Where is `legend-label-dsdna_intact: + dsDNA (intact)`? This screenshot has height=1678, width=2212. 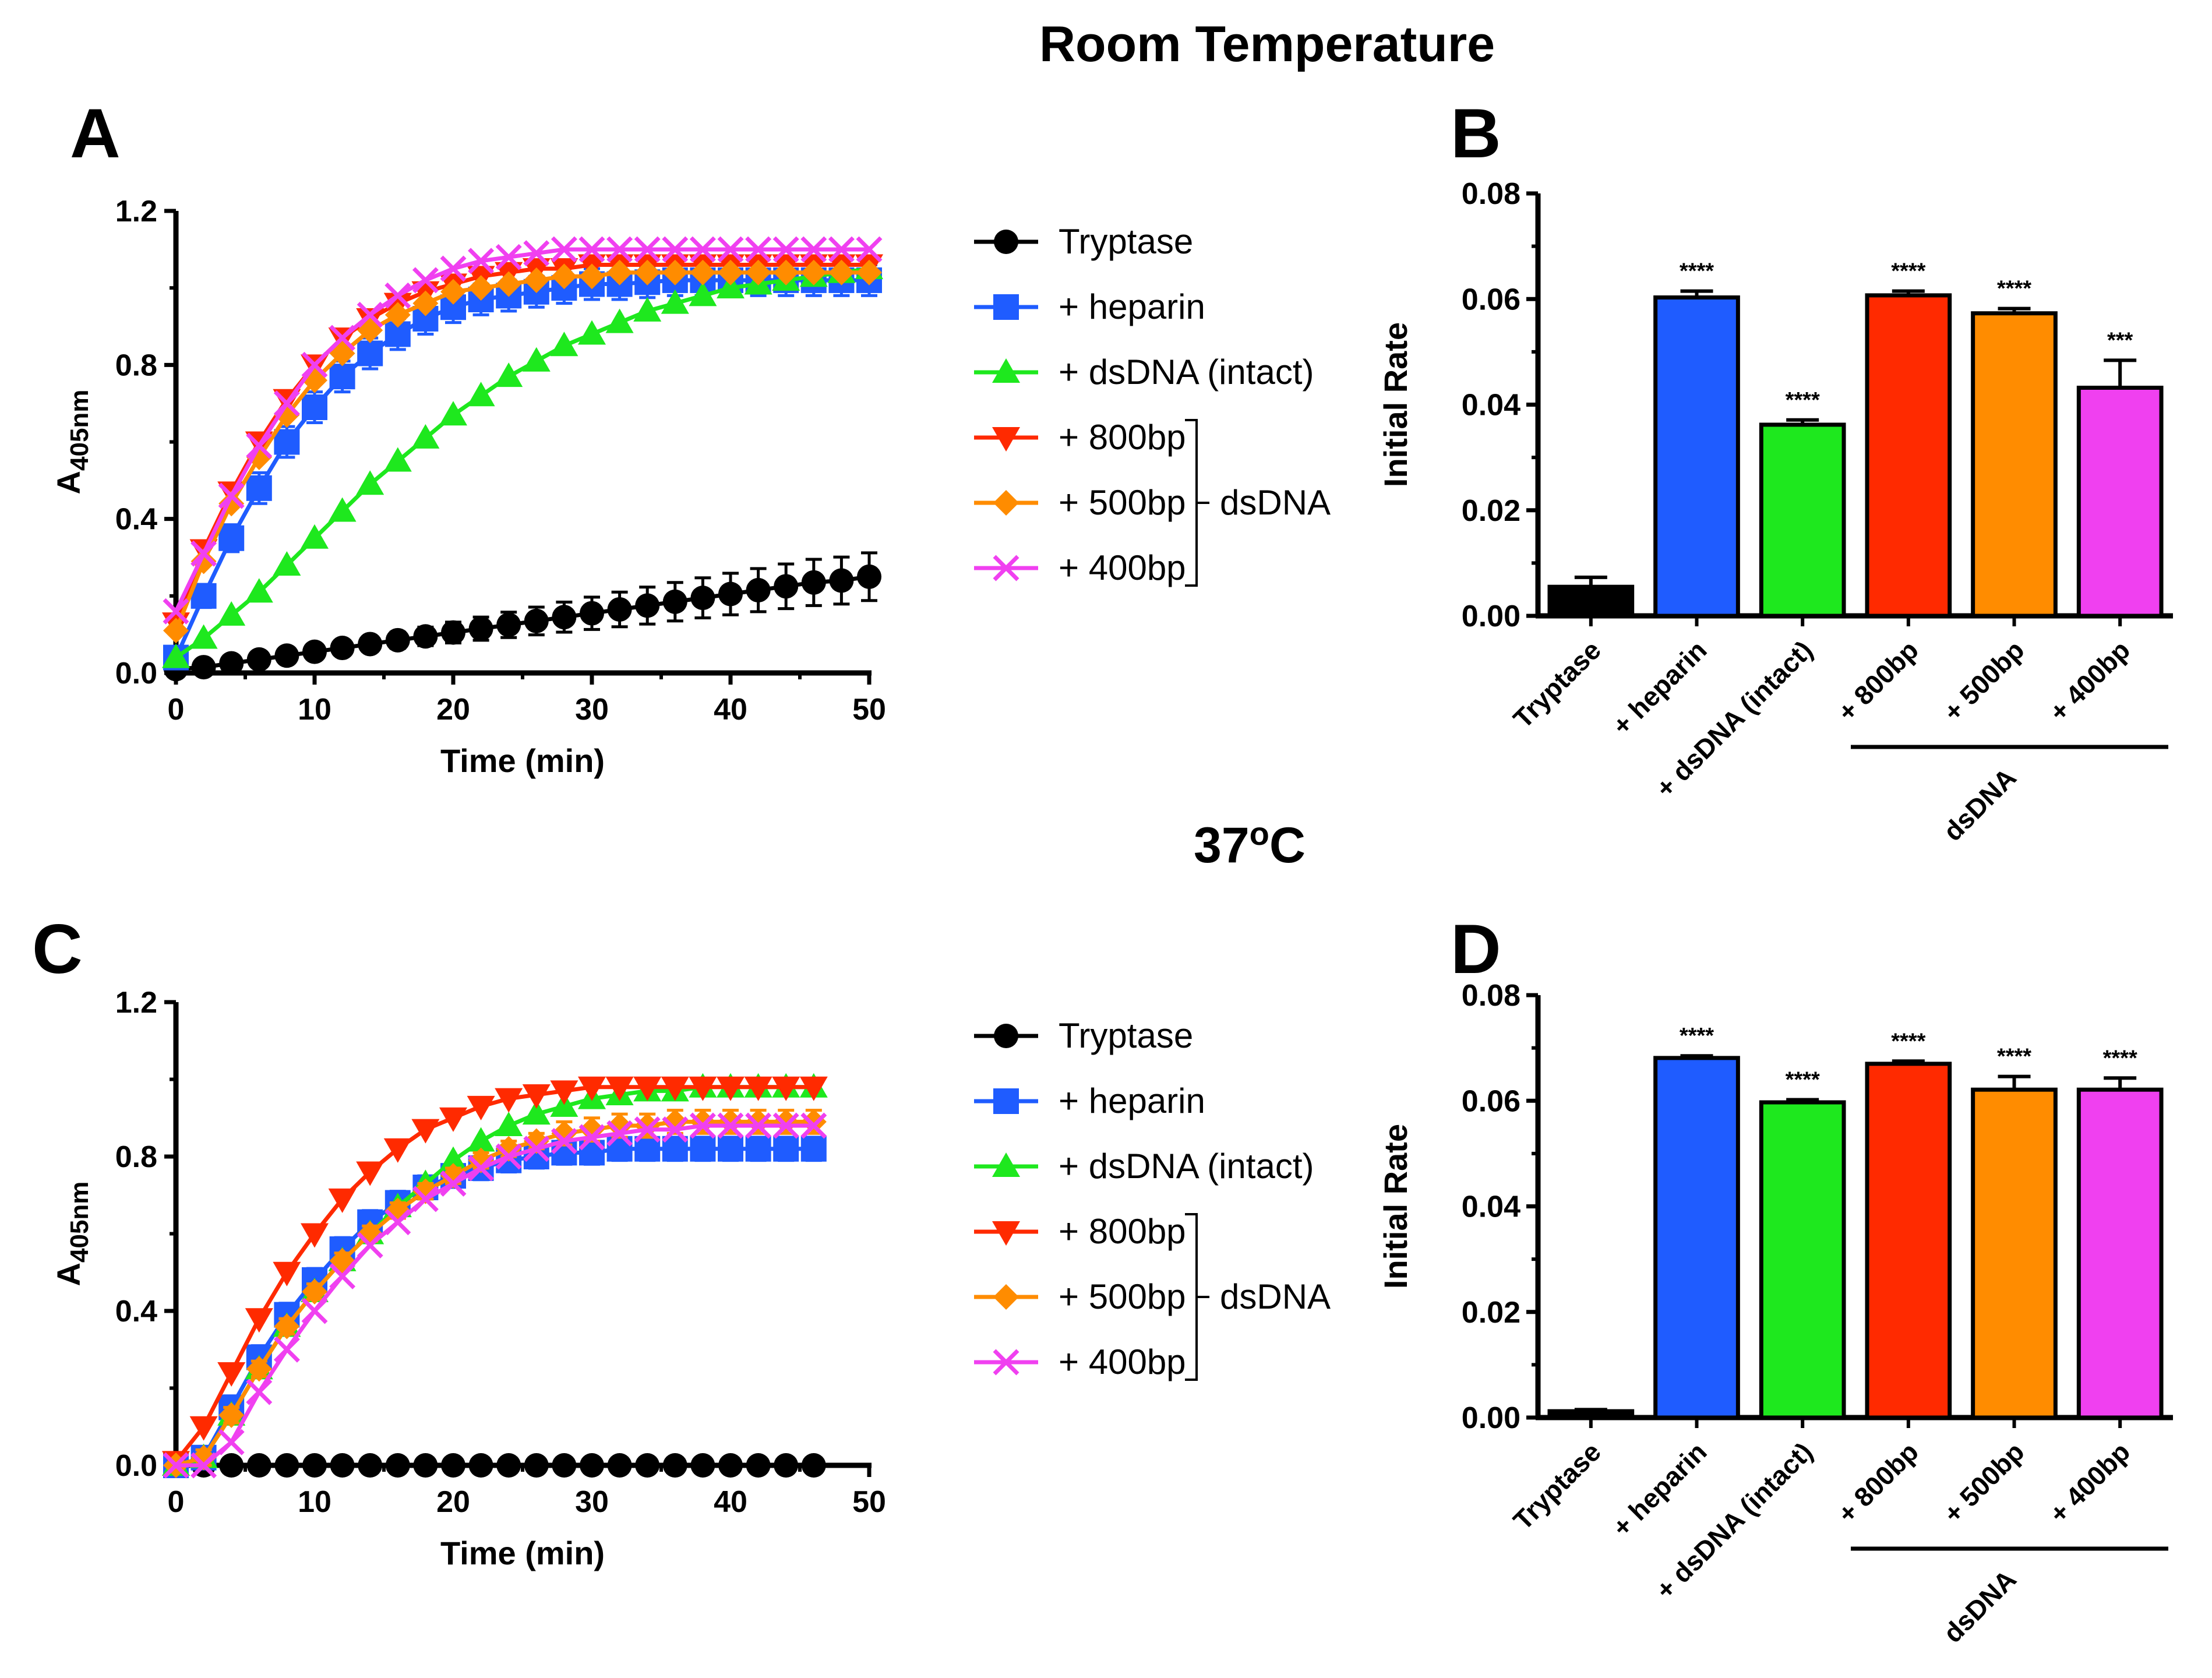
legend-label-dsdna_intact: + dsDNA (intact) is located at coordinates (1187, 372).